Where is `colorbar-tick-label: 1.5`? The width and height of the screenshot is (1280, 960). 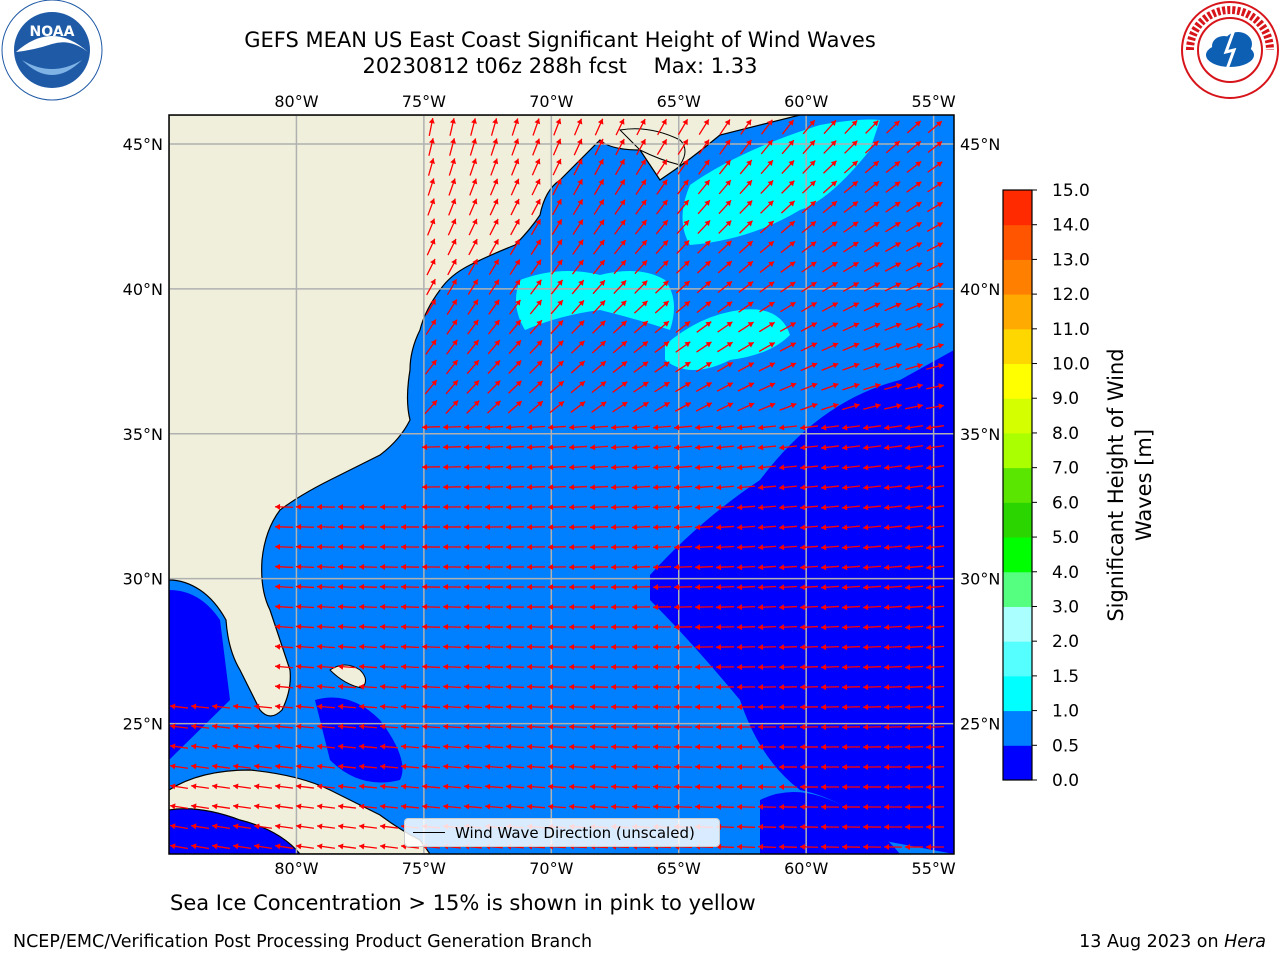
colorbar-tick-label: 1.5 is located at coordinates (1065, 677).